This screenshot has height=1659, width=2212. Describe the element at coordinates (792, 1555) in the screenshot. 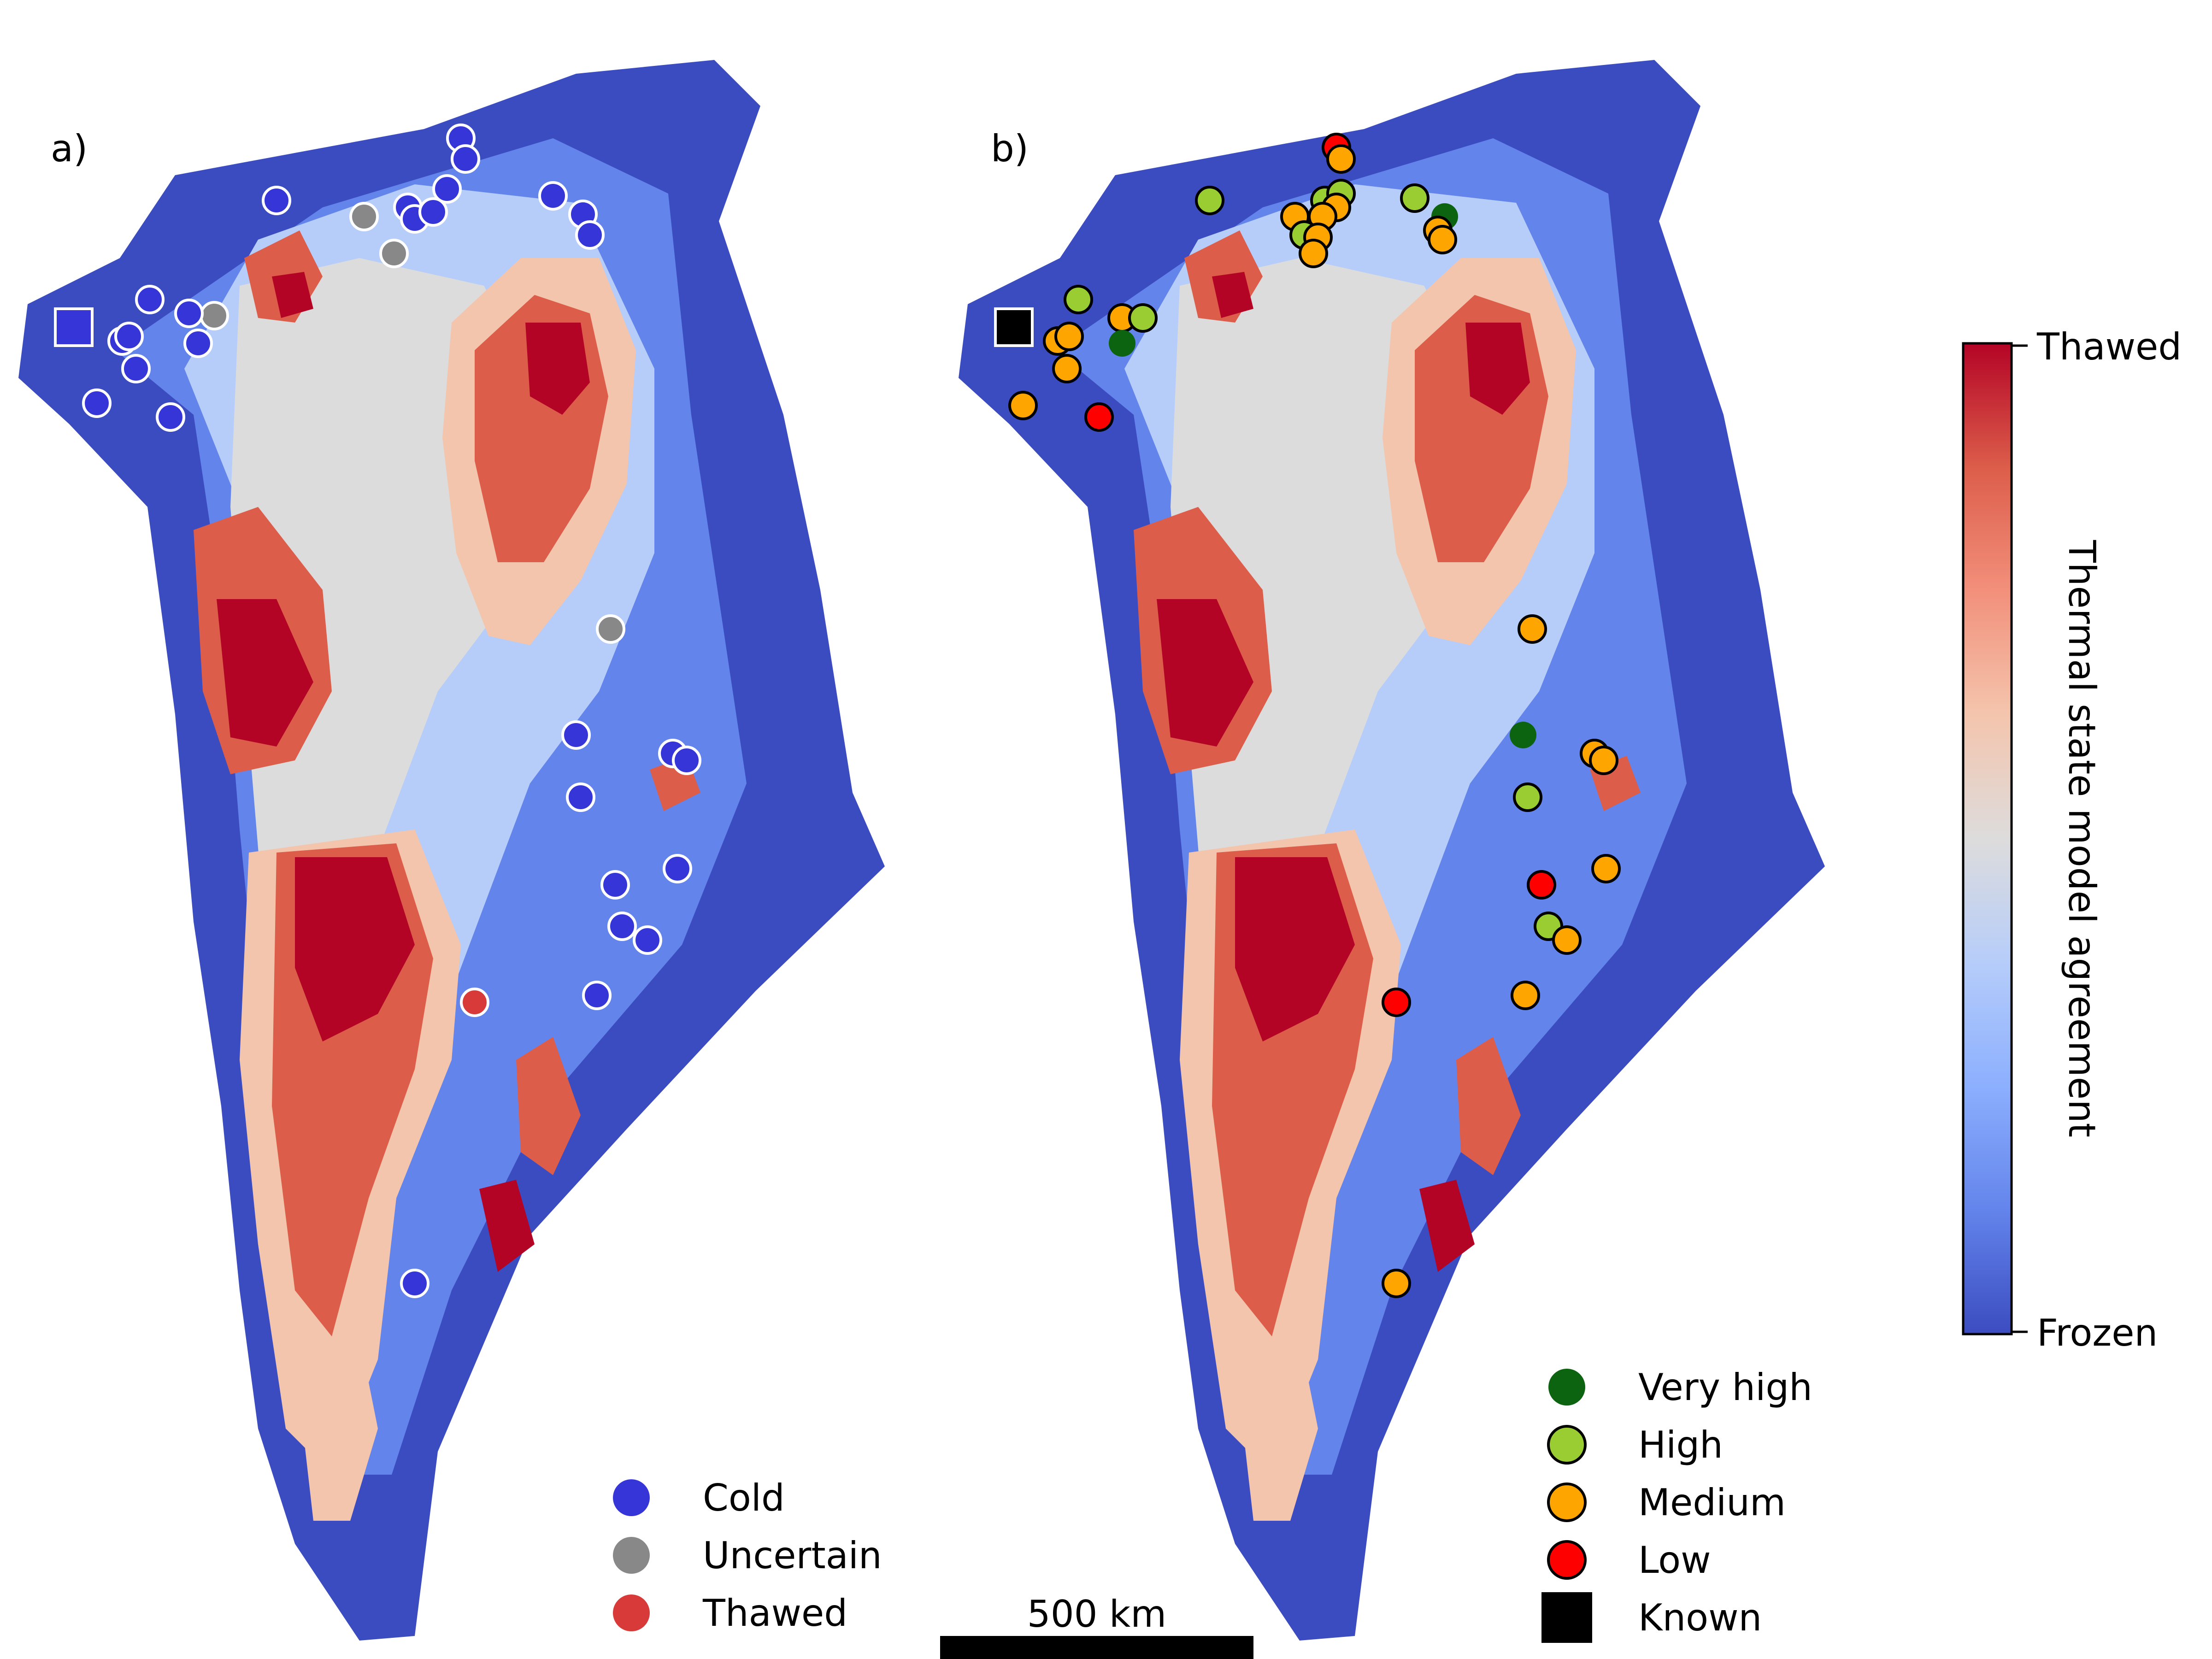

I see `legend-label: Uncertain` at that location.